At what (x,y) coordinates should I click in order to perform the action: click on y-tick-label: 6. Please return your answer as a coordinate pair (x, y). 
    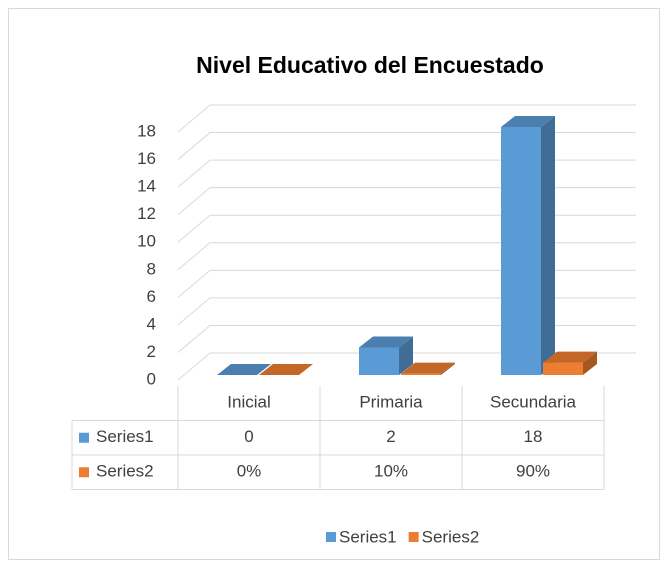
    Looking at the image, I should click on (151, 296).